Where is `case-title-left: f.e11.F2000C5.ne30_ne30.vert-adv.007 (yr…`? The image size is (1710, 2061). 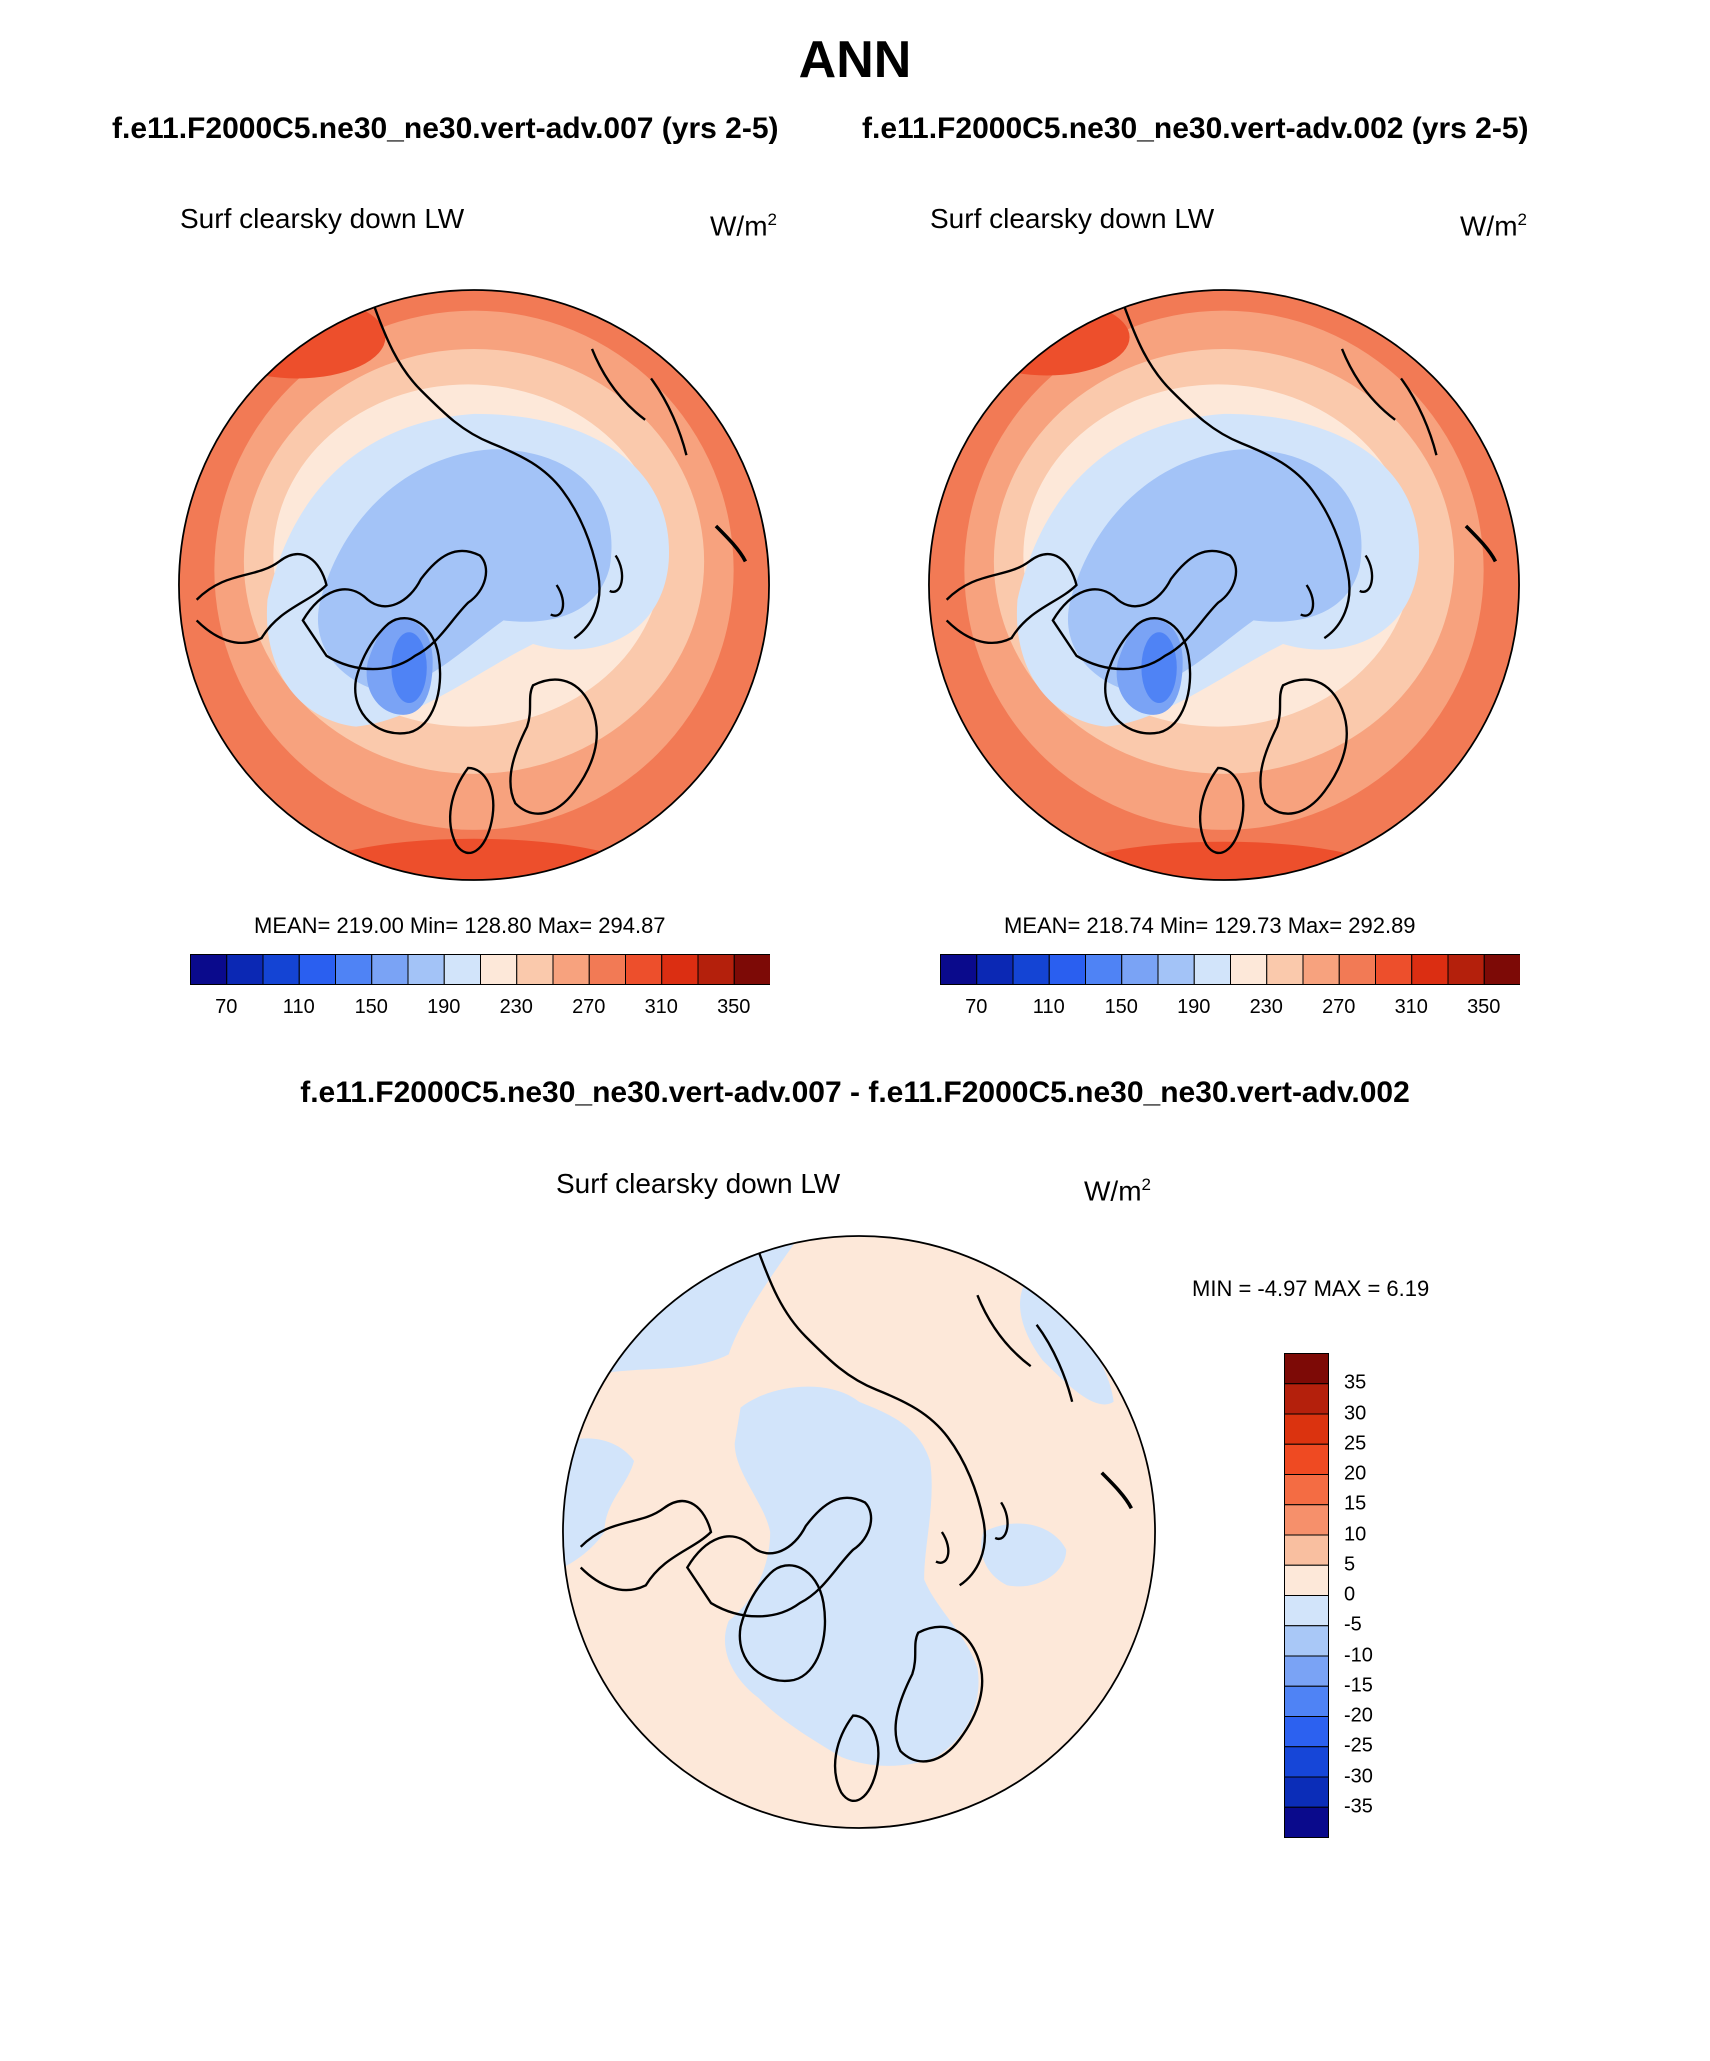
case-title-left: f.e11.F2000C5.ne30_ne30.vert-adv.007 (yr… is located at coordinates (445, 128).